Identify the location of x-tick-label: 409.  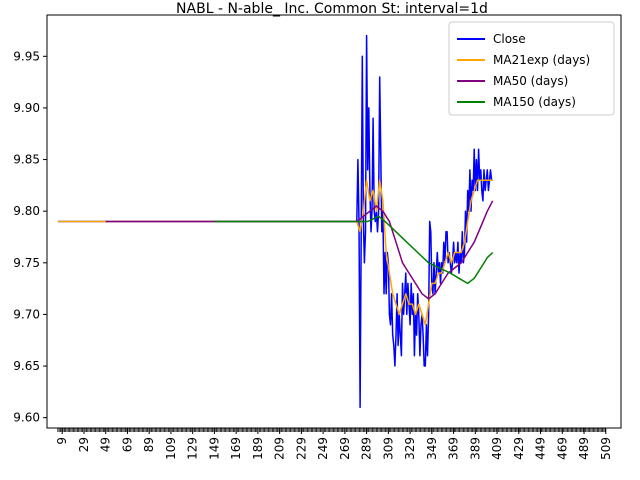
(497, 448).